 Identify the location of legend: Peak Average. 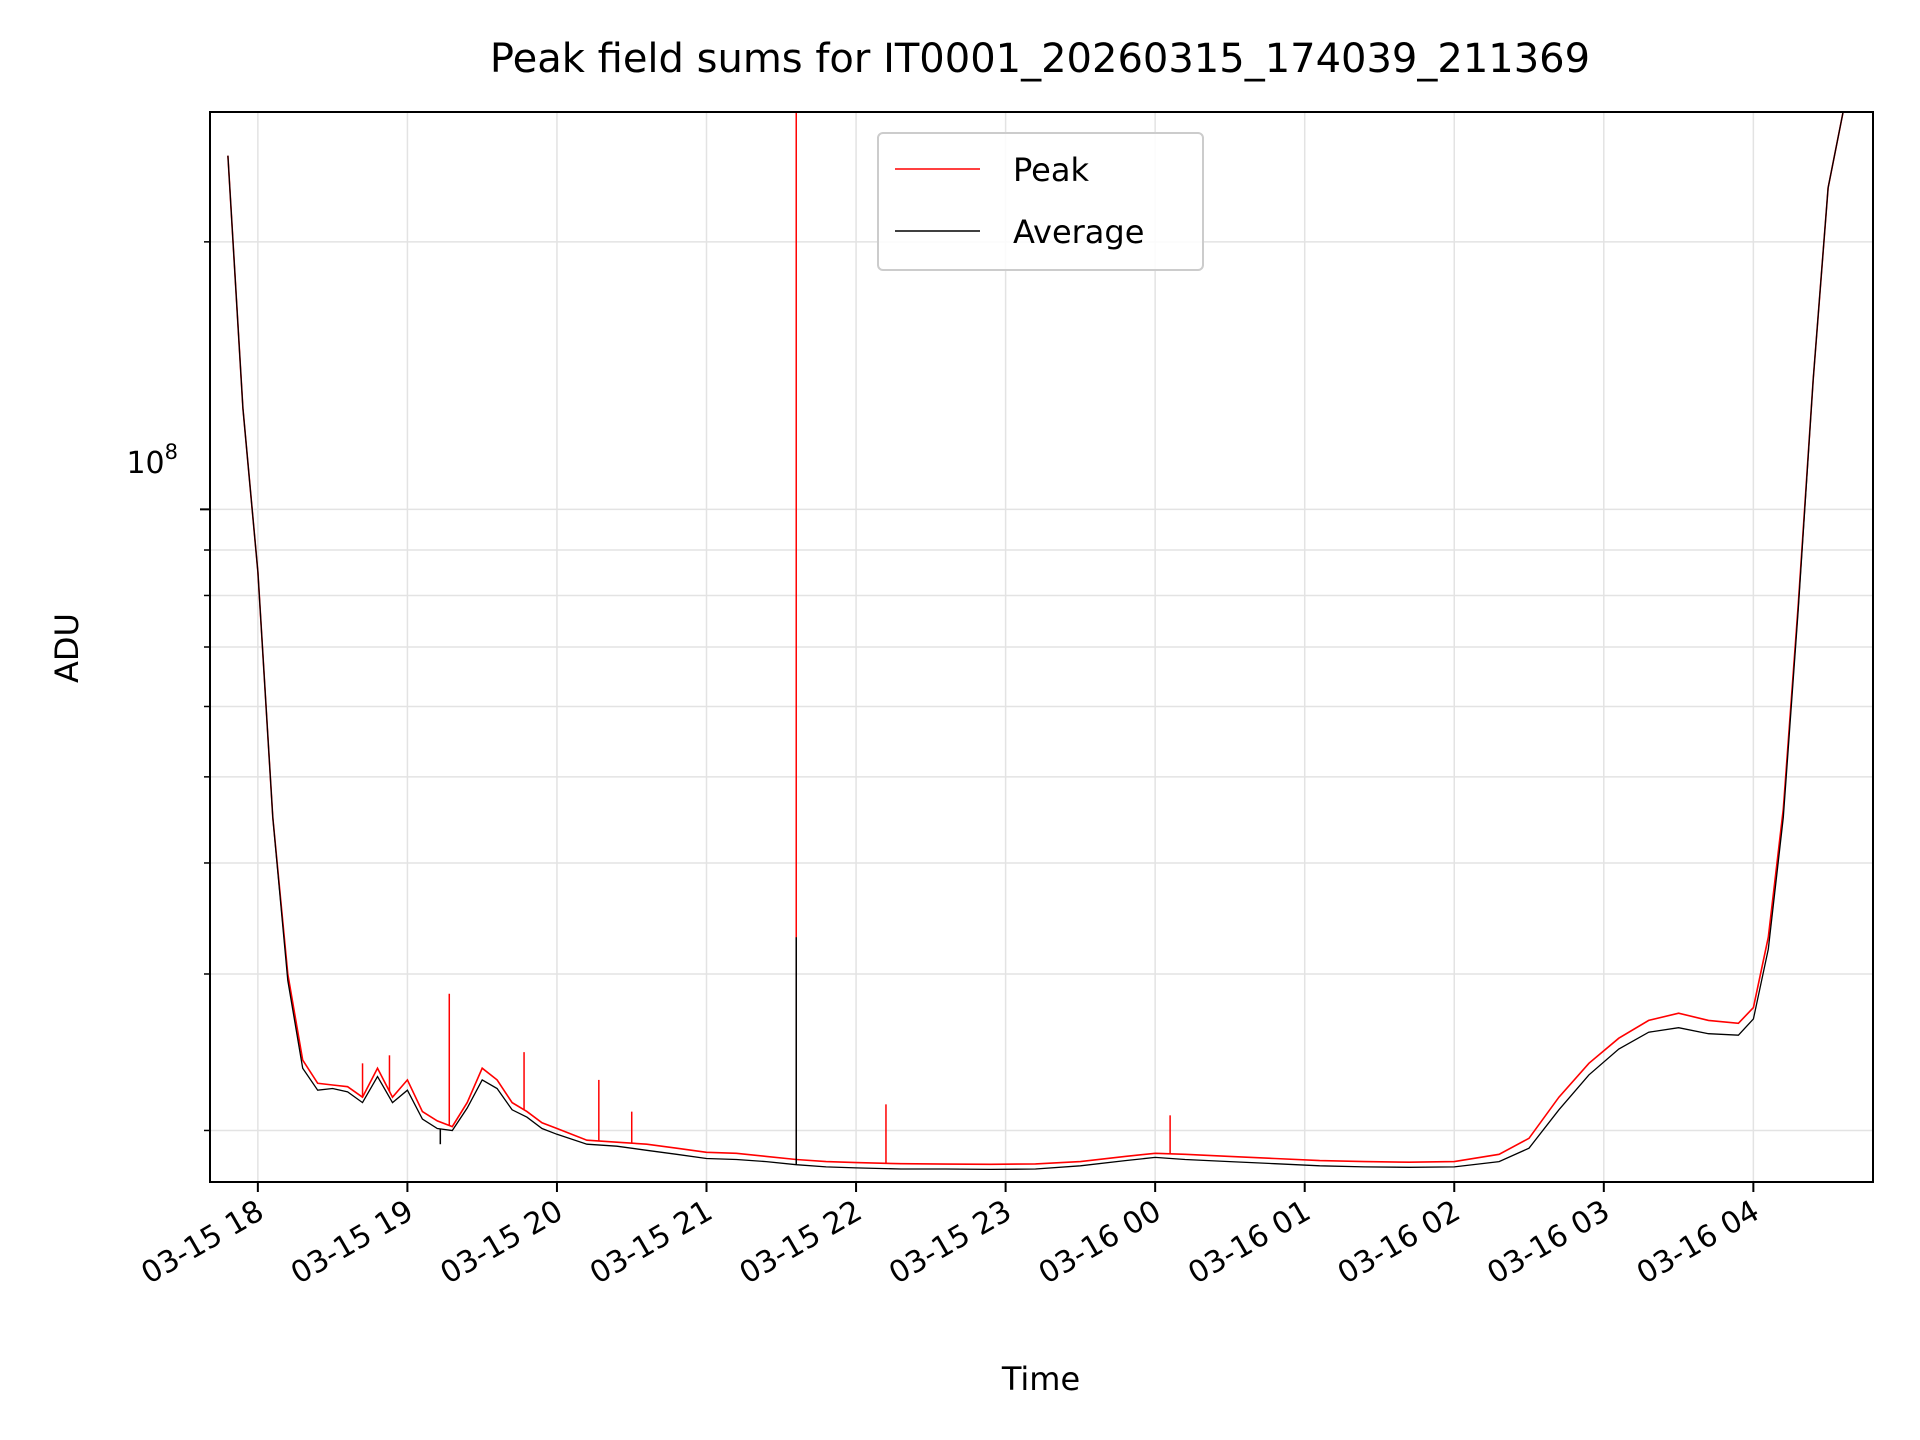
(1040, 201).